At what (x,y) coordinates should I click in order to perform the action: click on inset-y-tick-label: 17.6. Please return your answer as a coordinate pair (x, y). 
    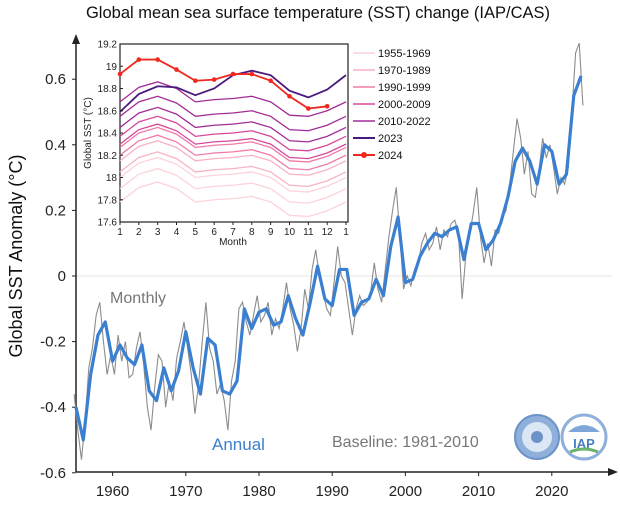
    Looking at the image, I should click on (108, 223).